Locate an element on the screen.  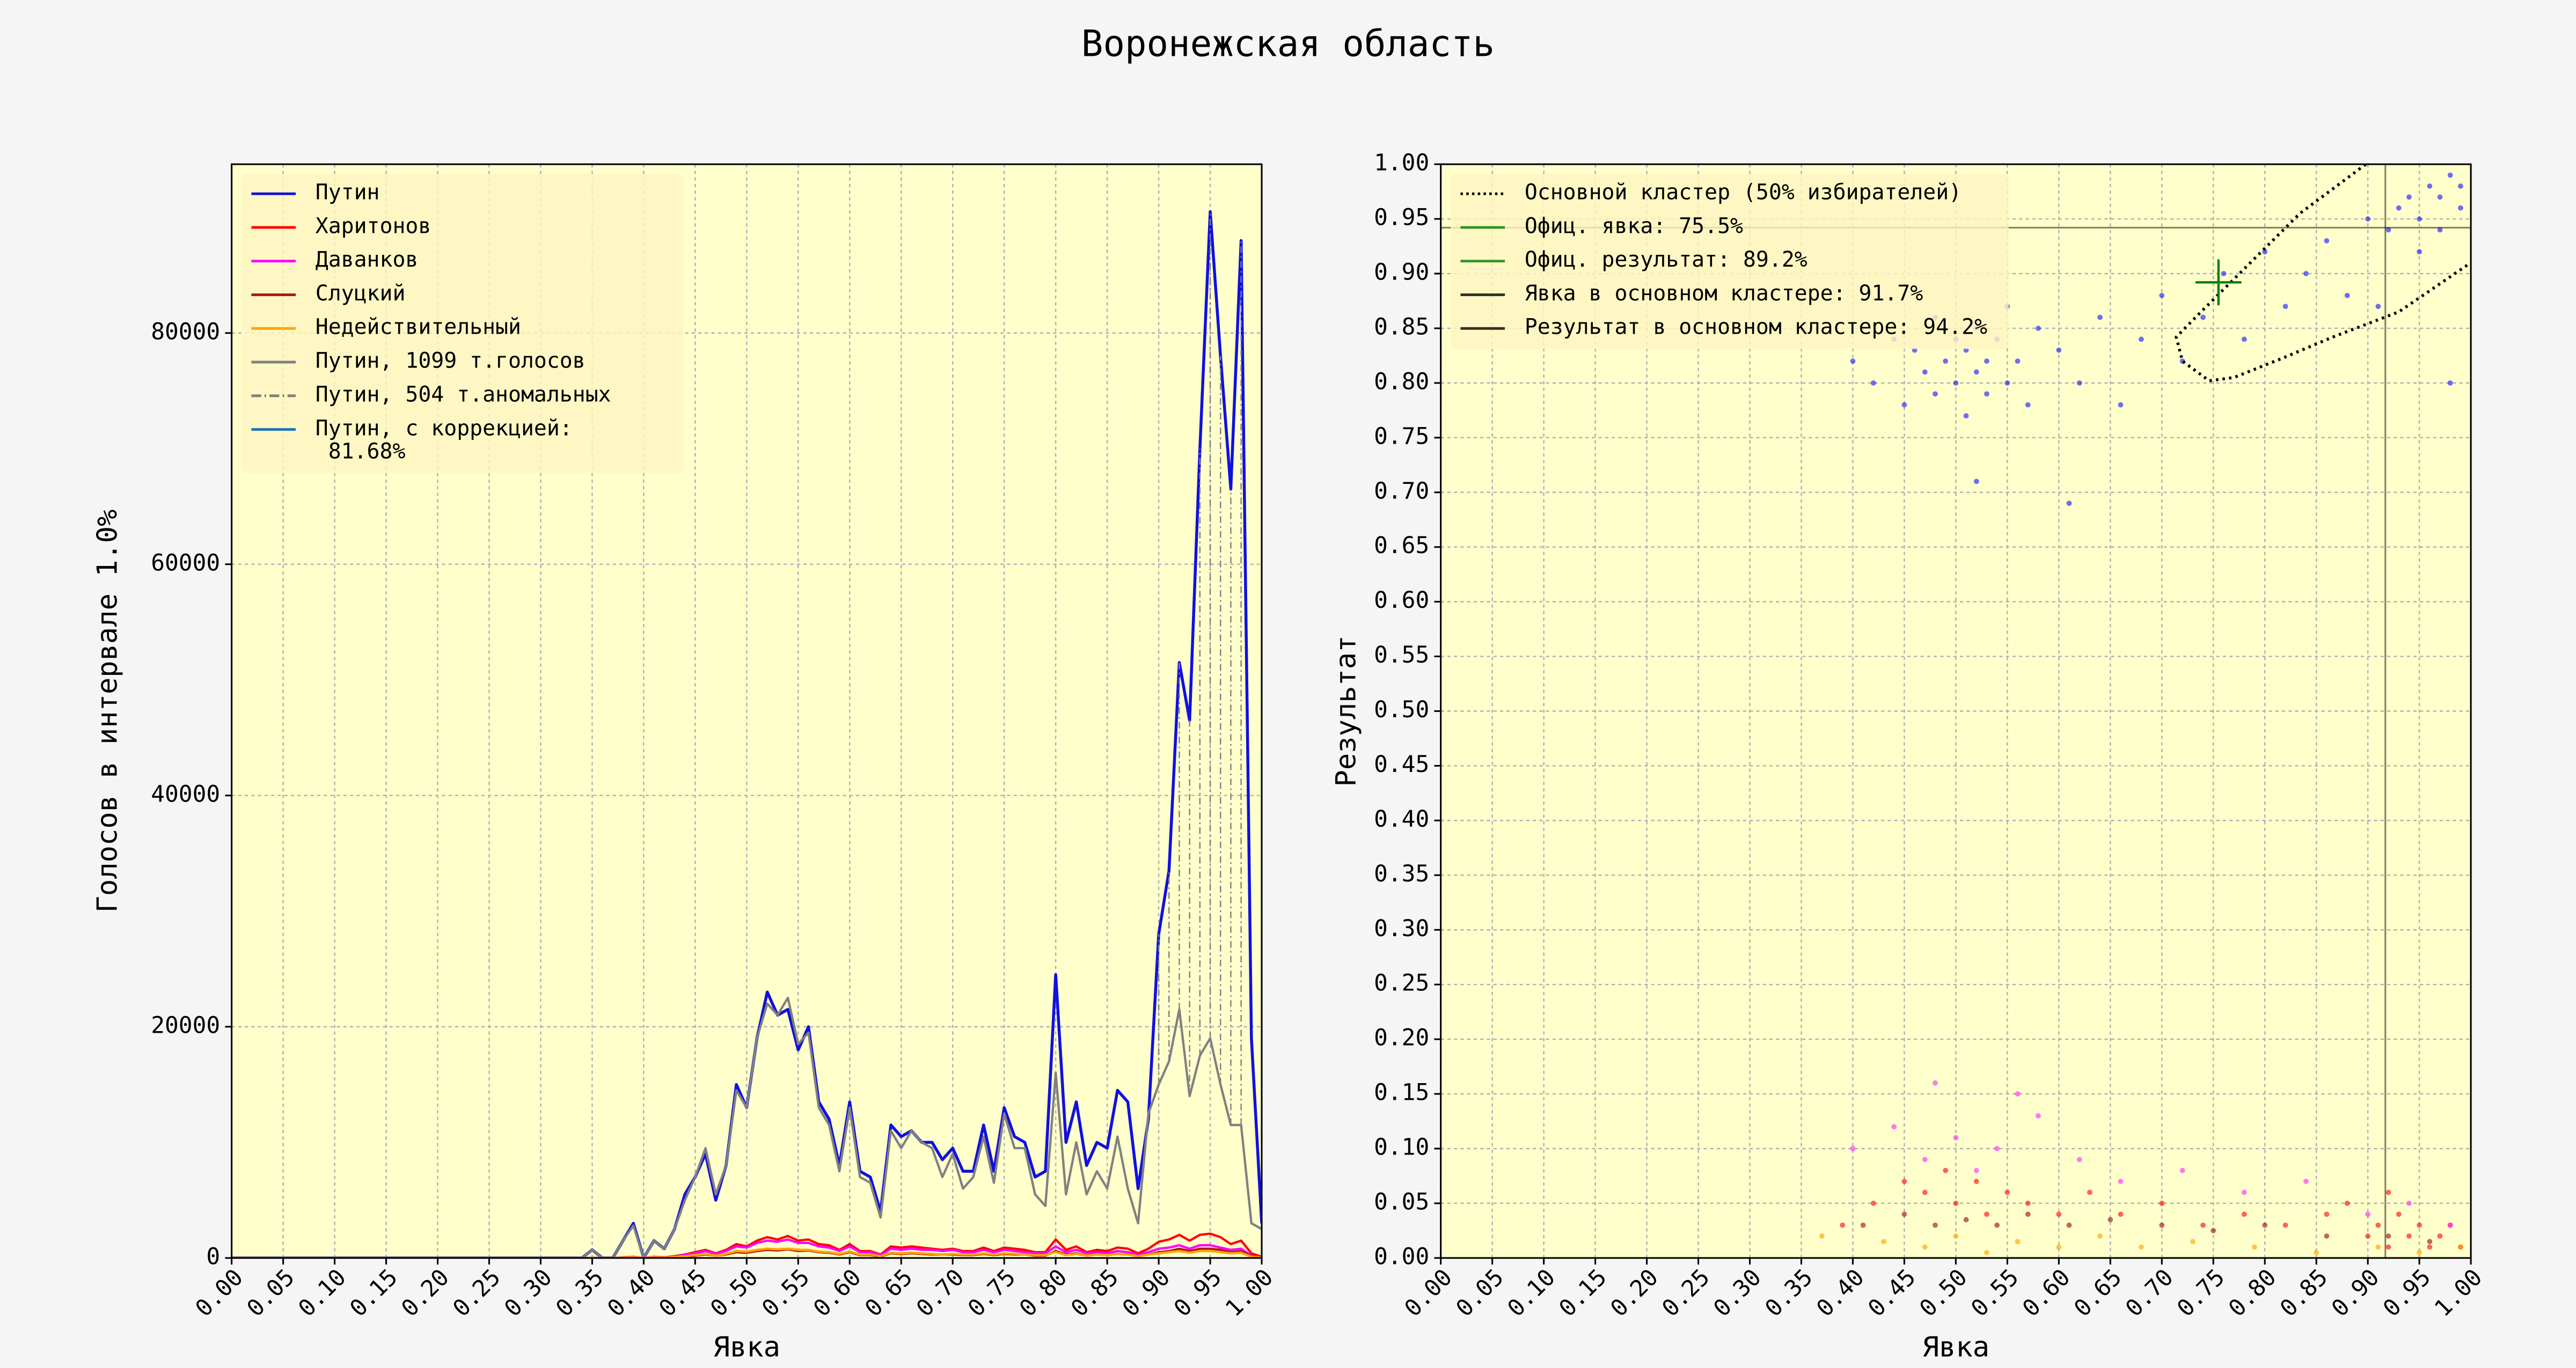
y-axis-label: Голосов в интервале 1.0% is located at coordinates (107, 711).